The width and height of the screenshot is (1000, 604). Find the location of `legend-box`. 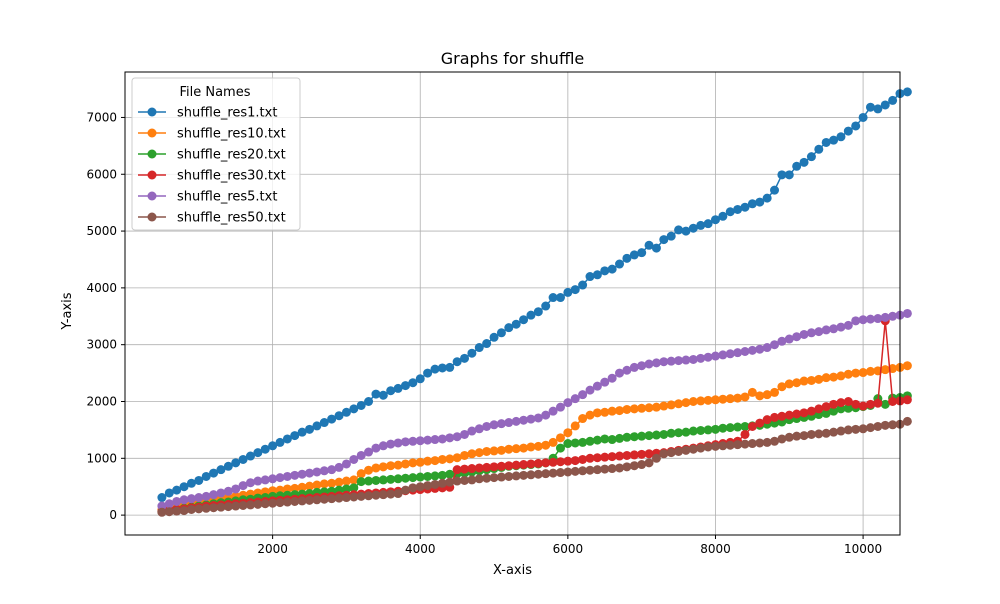

legend-box is located at coordinates (216, 154).